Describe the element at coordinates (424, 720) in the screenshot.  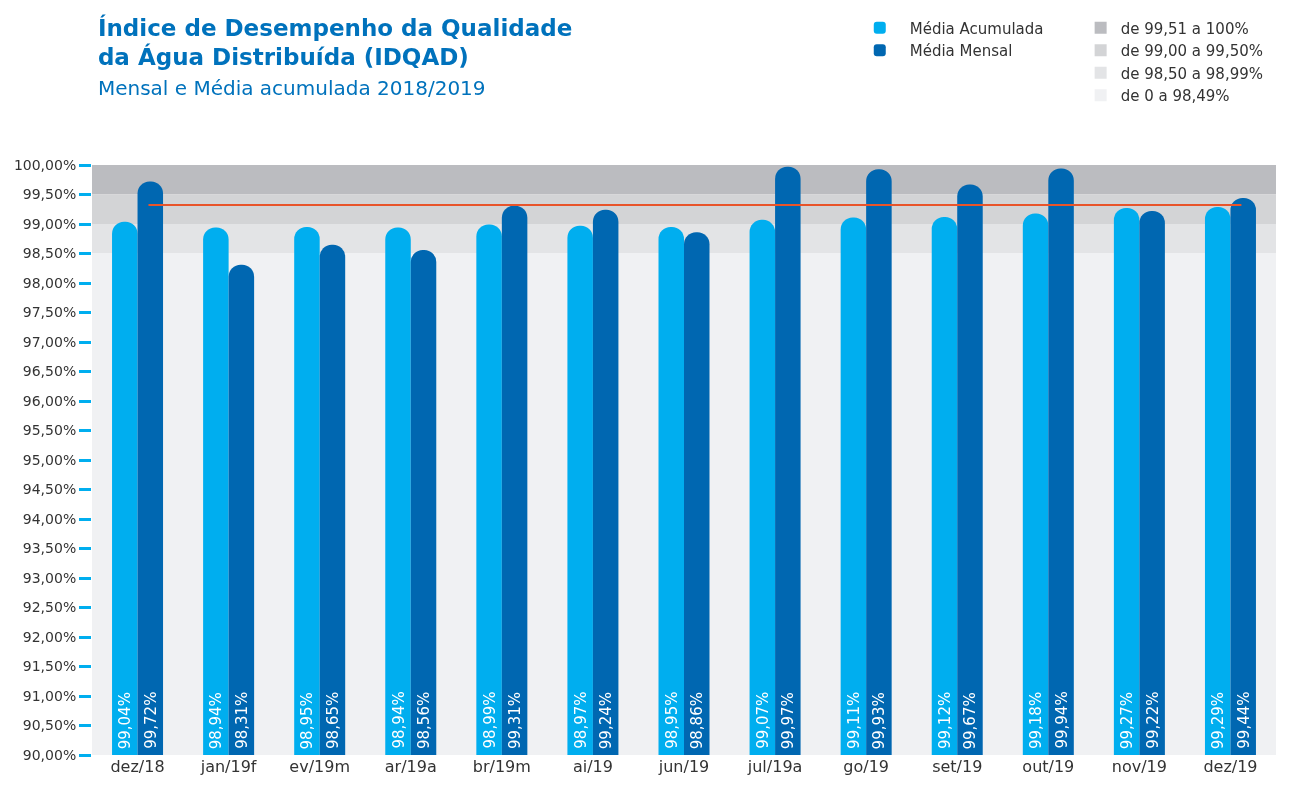
I see `data-label: 98,56%` at that location.